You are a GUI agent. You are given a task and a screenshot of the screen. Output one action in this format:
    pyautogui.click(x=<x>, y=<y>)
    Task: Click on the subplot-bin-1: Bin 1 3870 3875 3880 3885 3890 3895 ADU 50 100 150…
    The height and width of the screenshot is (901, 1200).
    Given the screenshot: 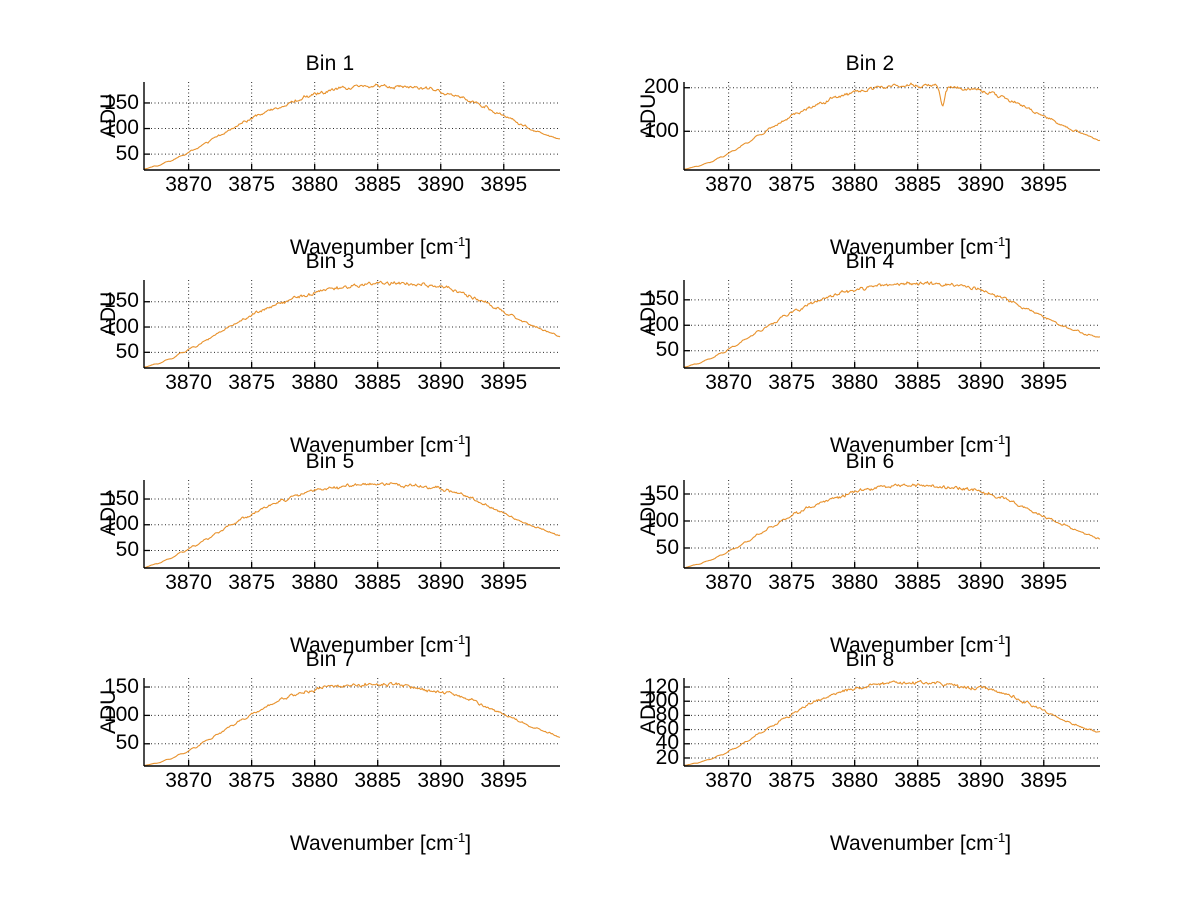 What is the action you would take?
    pyautogui.click(x=330, y=155)
    